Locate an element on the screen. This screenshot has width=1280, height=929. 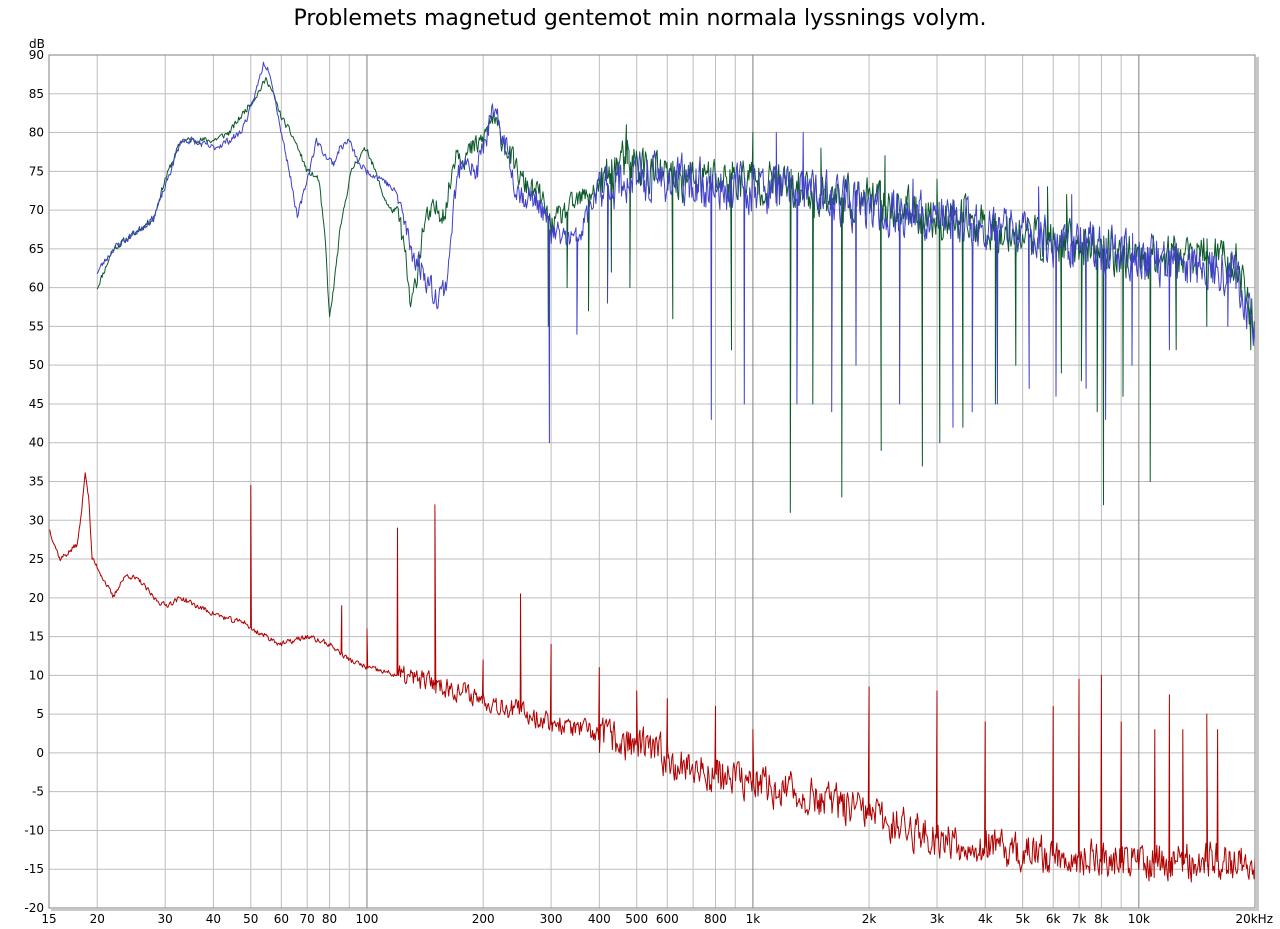
x-tick-label: 80 is located at coordinates (329, 919).